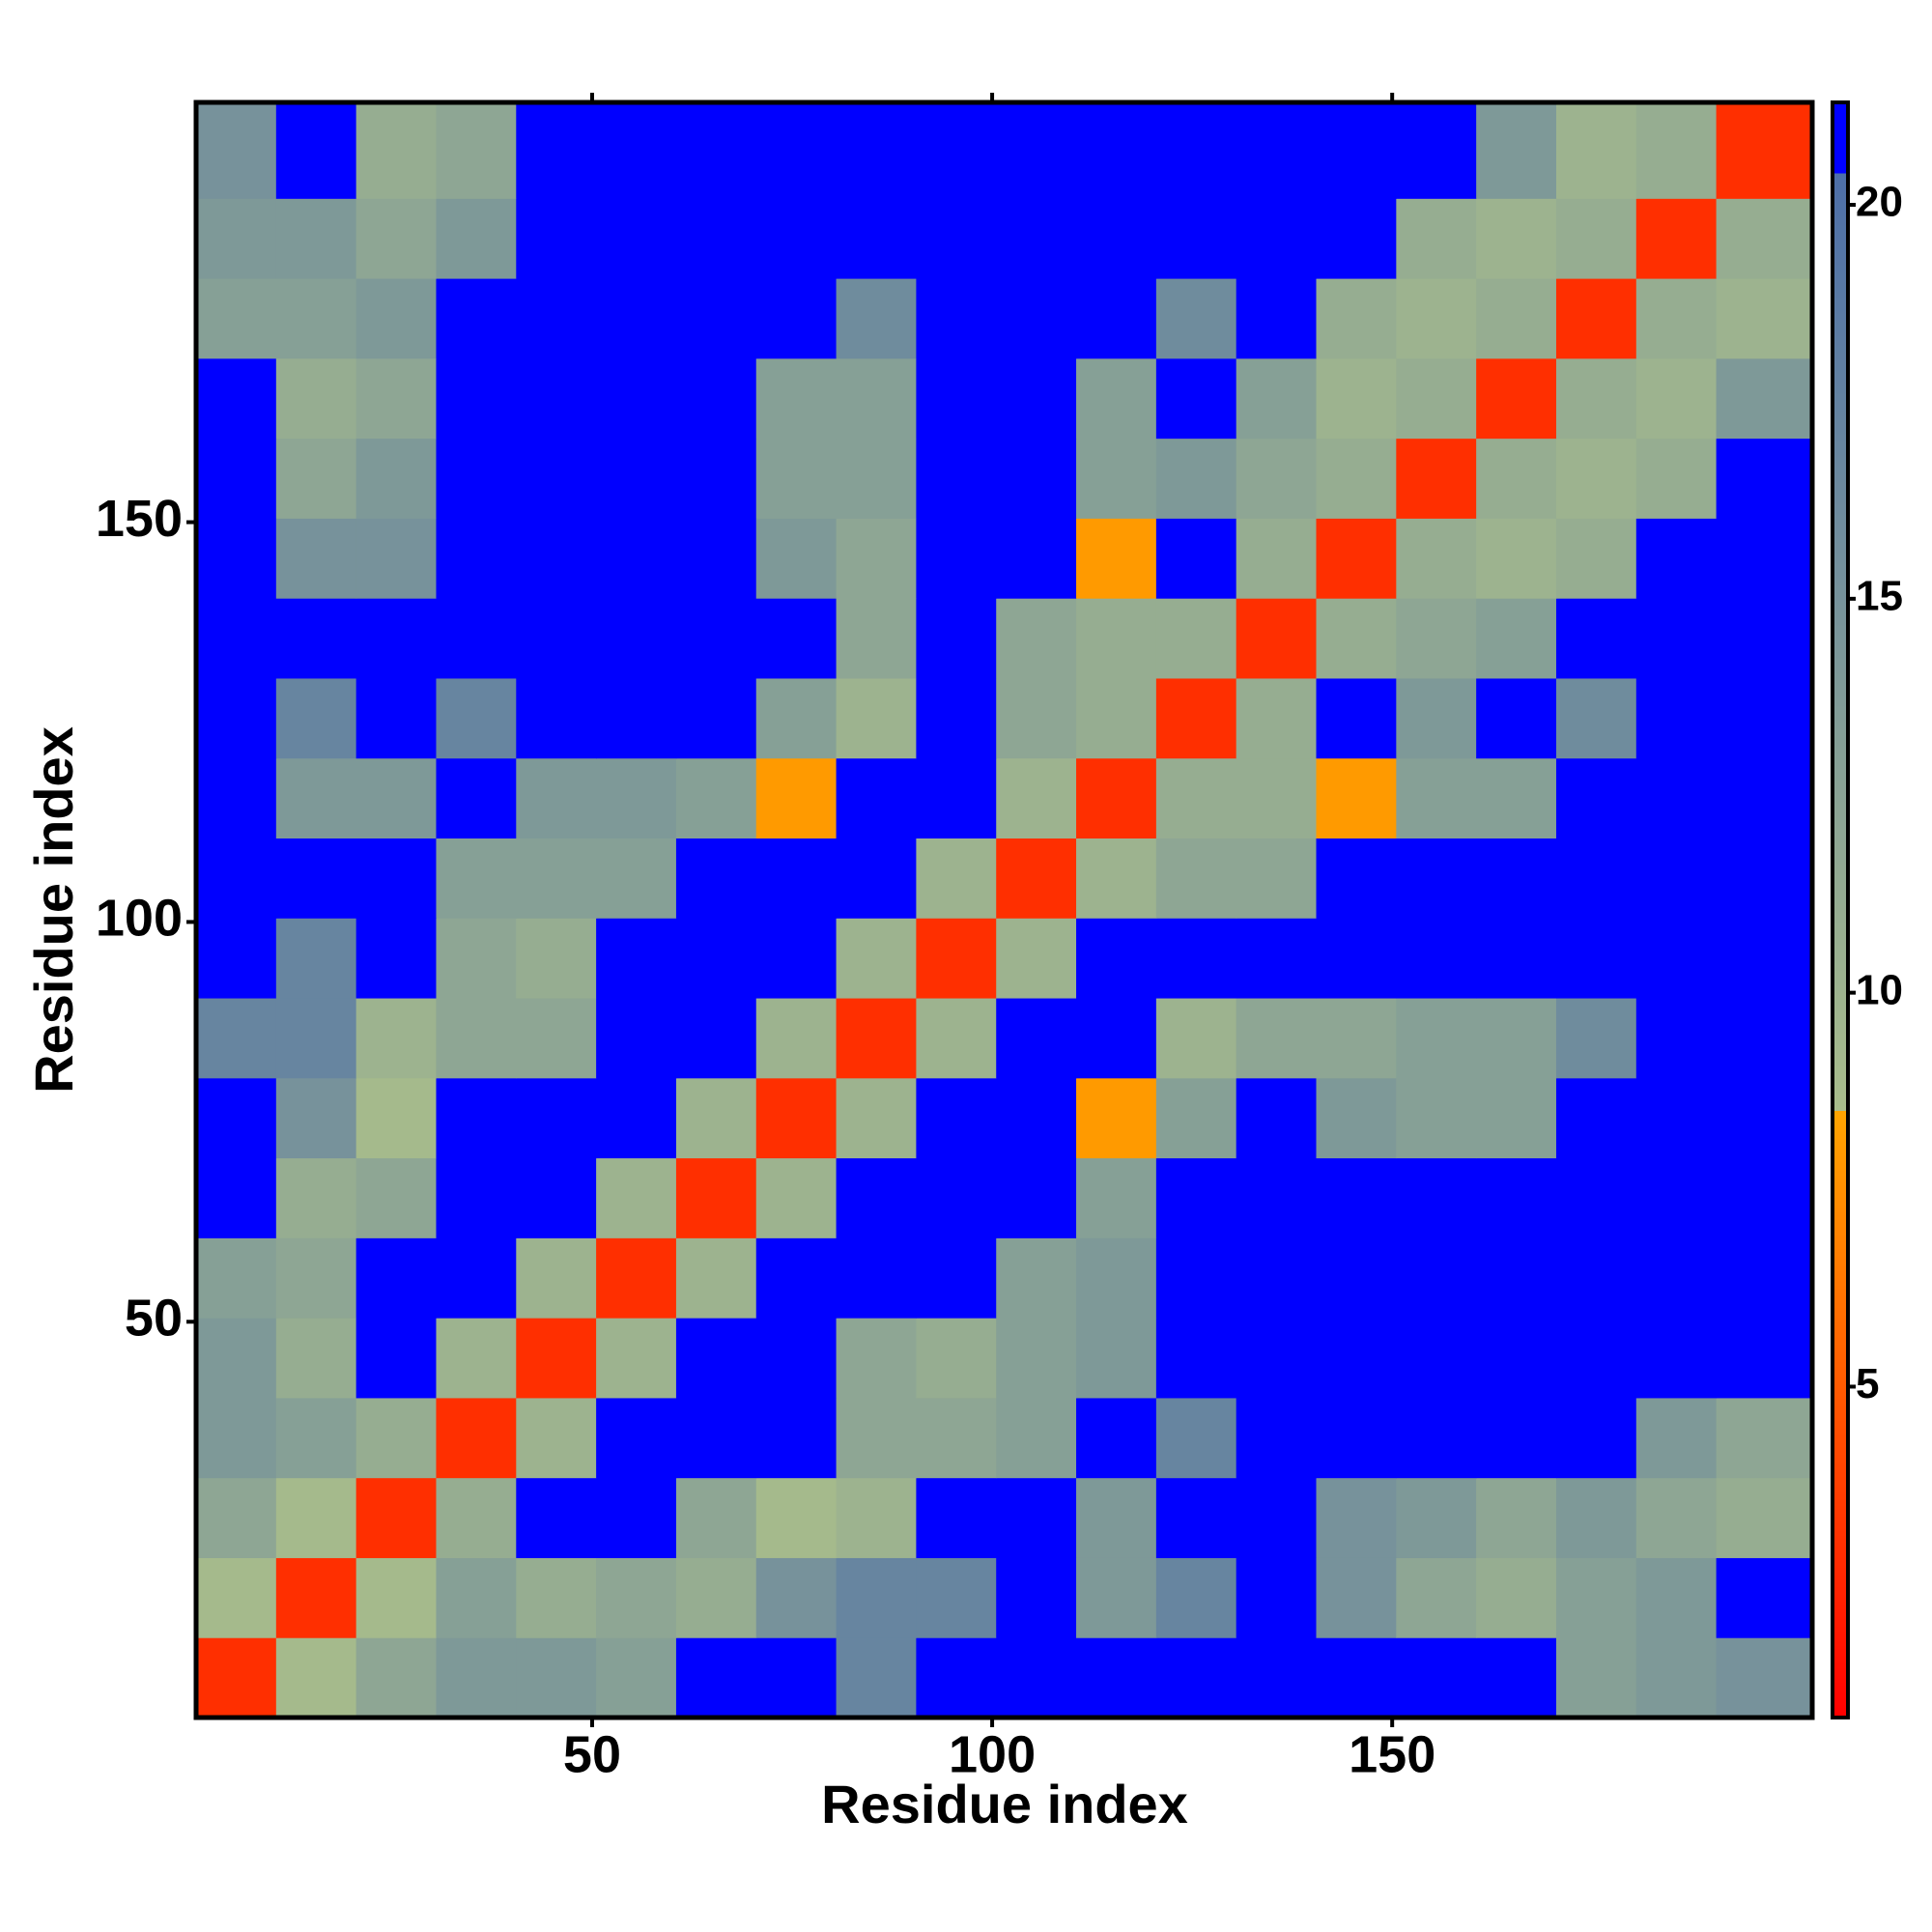 The width and height of the screenshot is (1932, 1932). I want to click on x-tick-label: 100, so click(992, 1754).